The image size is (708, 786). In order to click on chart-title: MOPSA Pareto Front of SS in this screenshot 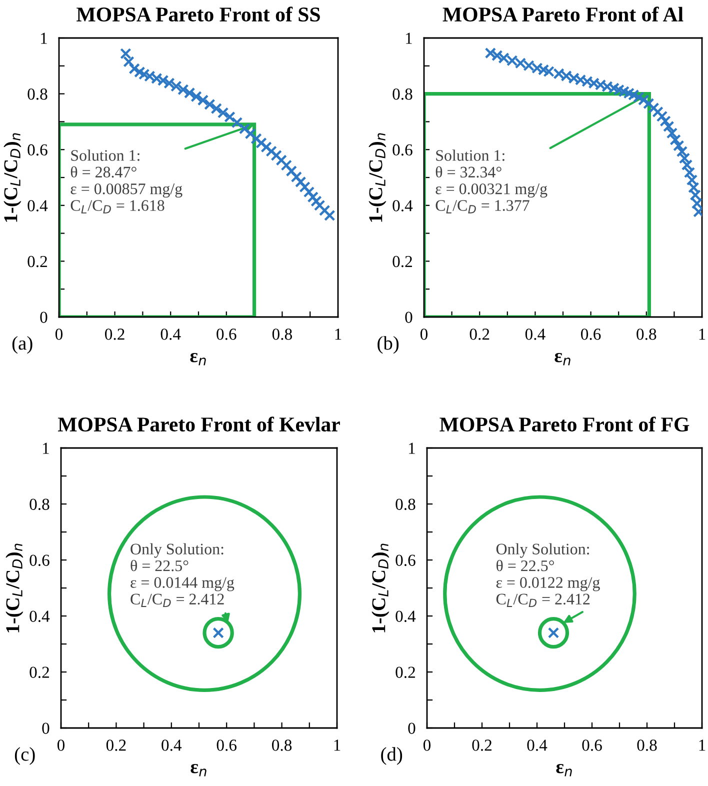, I will do `click(198, 14)`.